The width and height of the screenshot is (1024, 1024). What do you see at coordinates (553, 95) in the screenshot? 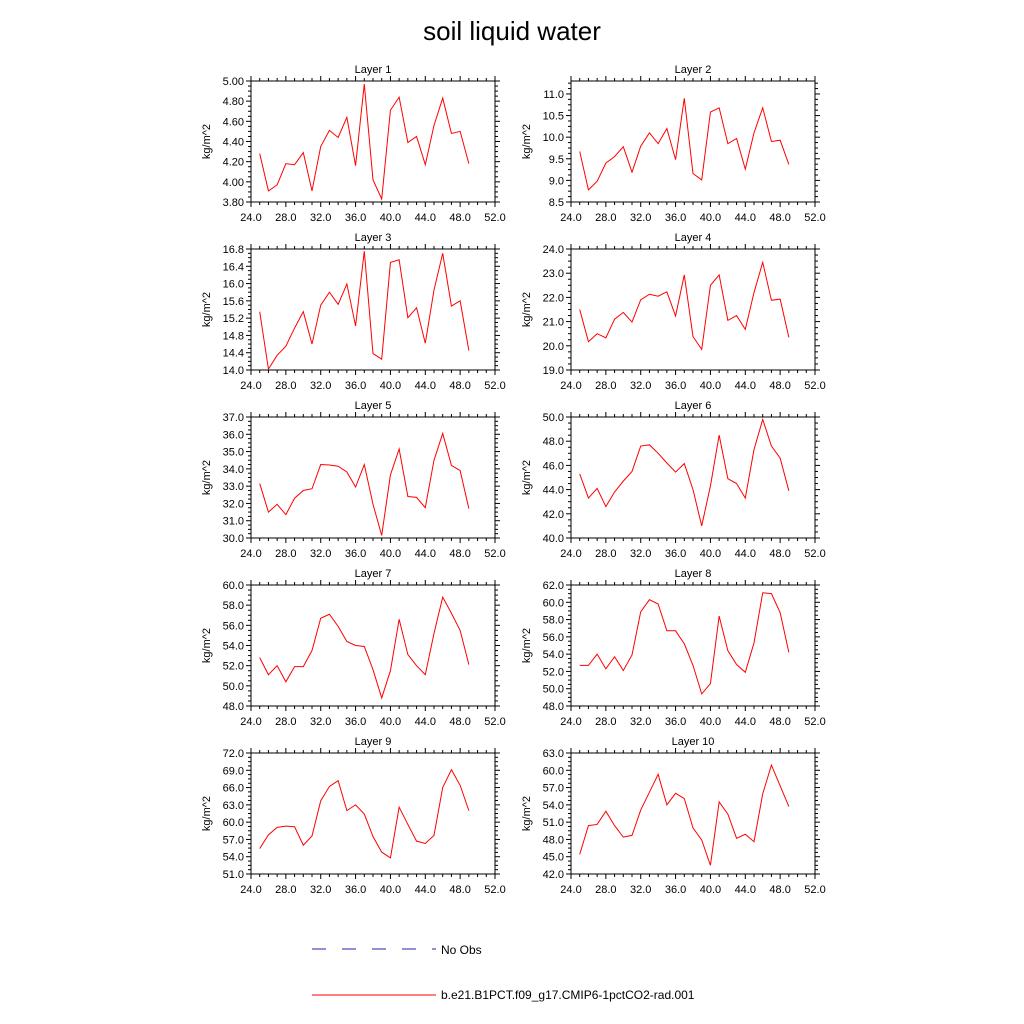
I see `y-tick-label: 11.0` at bounding box center [553, 95].